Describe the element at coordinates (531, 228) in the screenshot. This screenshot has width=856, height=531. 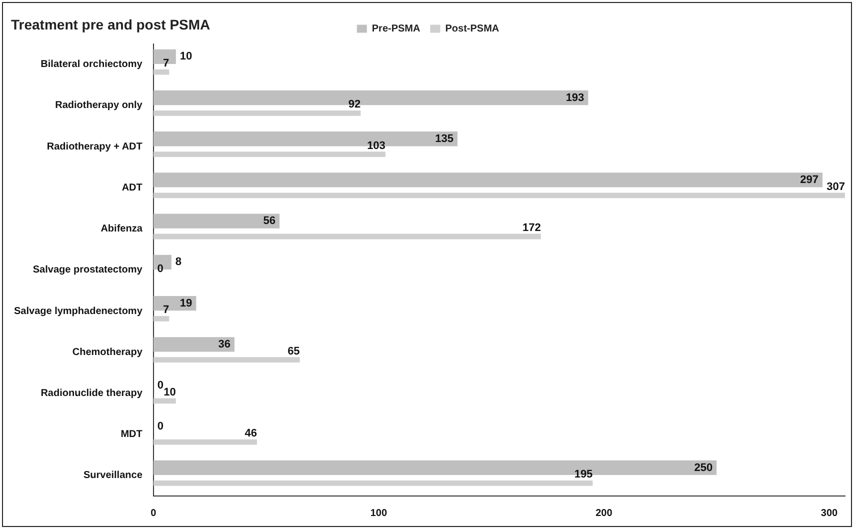
I see `data-label: 172` at that location.